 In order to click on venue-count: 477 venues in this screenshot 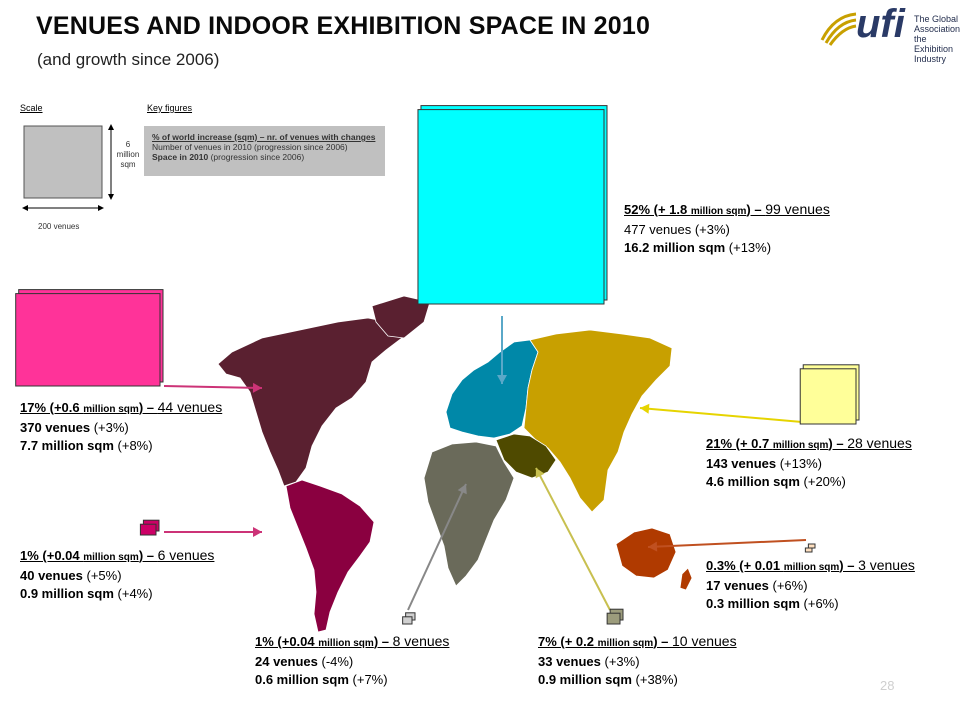, I will do `click(658, 229)`.